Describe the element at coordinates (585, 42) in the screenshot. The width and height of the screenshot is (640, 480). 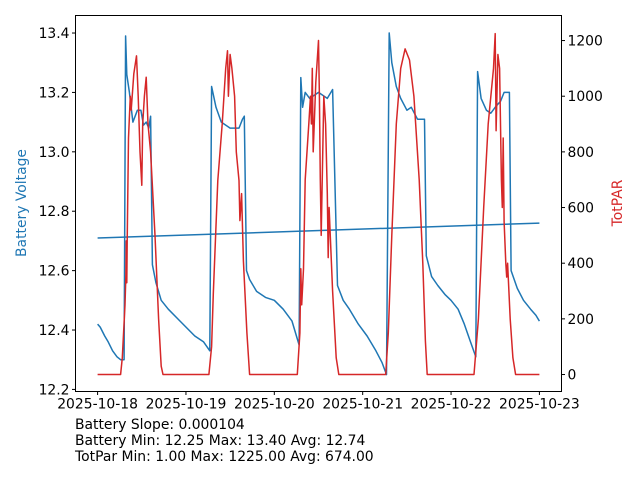
I see `right-y-tick-label: 1200` at that location.